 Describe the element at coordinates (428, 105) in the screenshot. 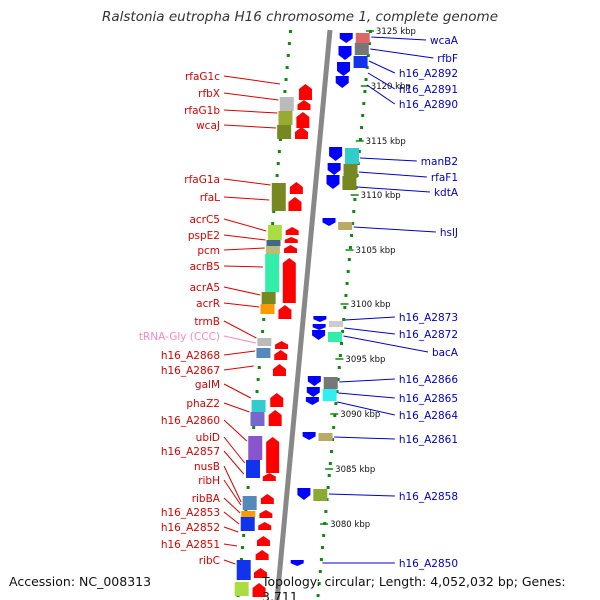

I see `right-gene-label: h16_A2890` at that location.